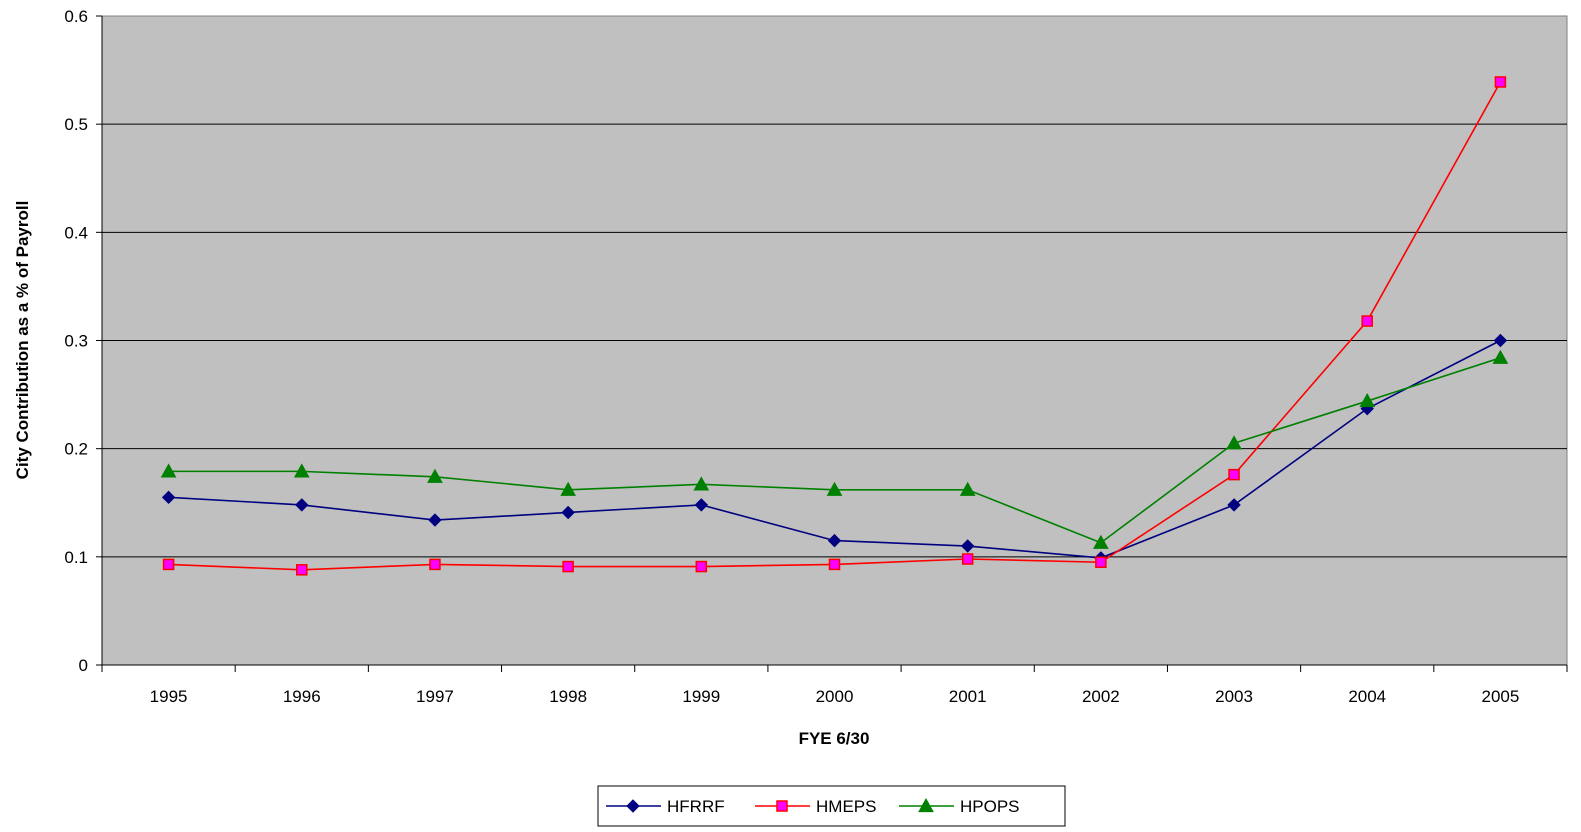  What do you see at coordinates (846, 806) in the screenshot?
I see `legend-label: HMEPS` at bounding box center [846, 806].